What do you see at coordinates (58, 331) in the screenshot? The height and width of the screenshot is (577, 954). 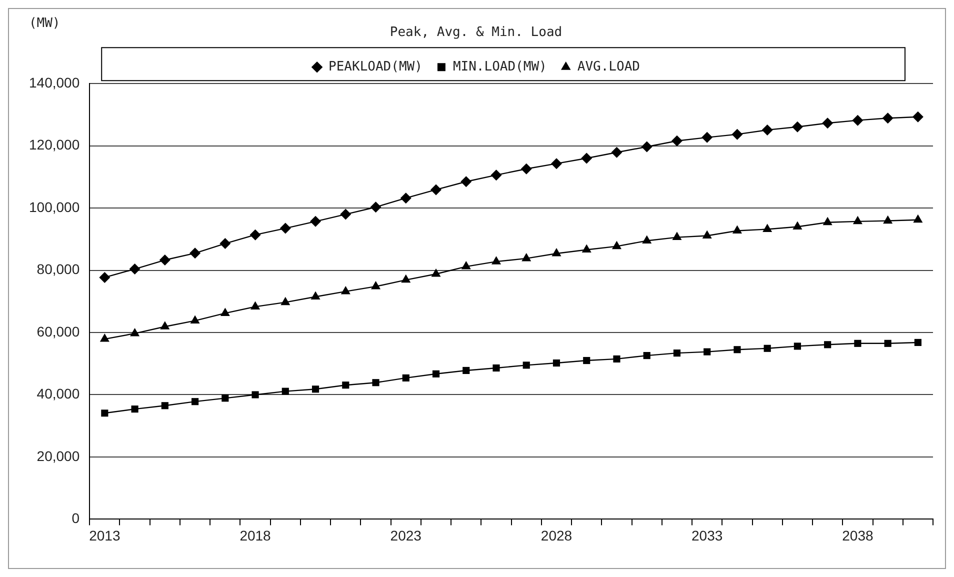 I see `y-tick-label: 60,000` at bounding box center [58, 331].